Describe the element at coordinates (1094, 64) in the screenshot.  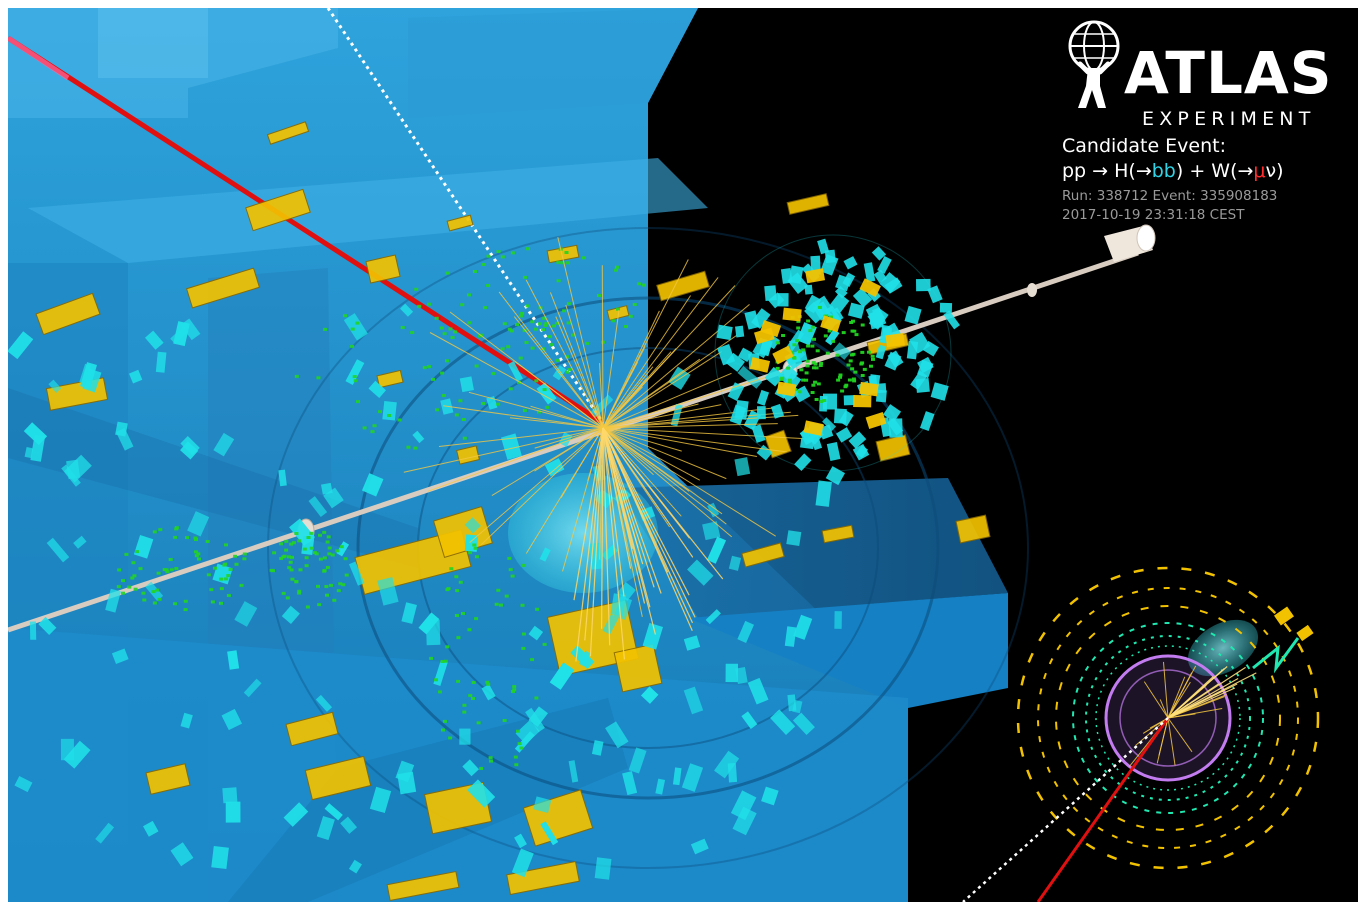
I see `atlas-figure-icon` at that location.